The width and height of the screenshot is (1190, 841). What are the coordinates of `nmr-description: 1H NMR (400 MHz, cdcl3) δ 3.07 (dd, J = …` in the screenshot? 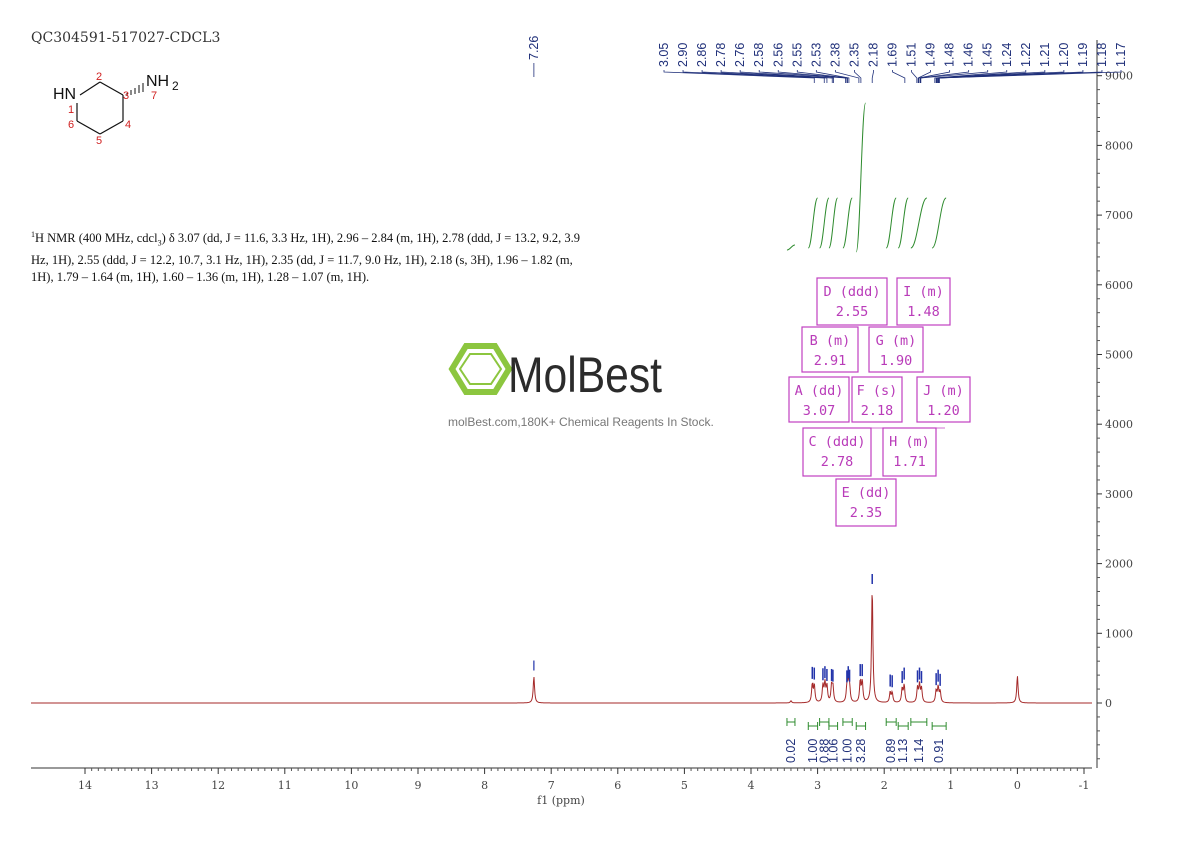 It's located at (313, 256).